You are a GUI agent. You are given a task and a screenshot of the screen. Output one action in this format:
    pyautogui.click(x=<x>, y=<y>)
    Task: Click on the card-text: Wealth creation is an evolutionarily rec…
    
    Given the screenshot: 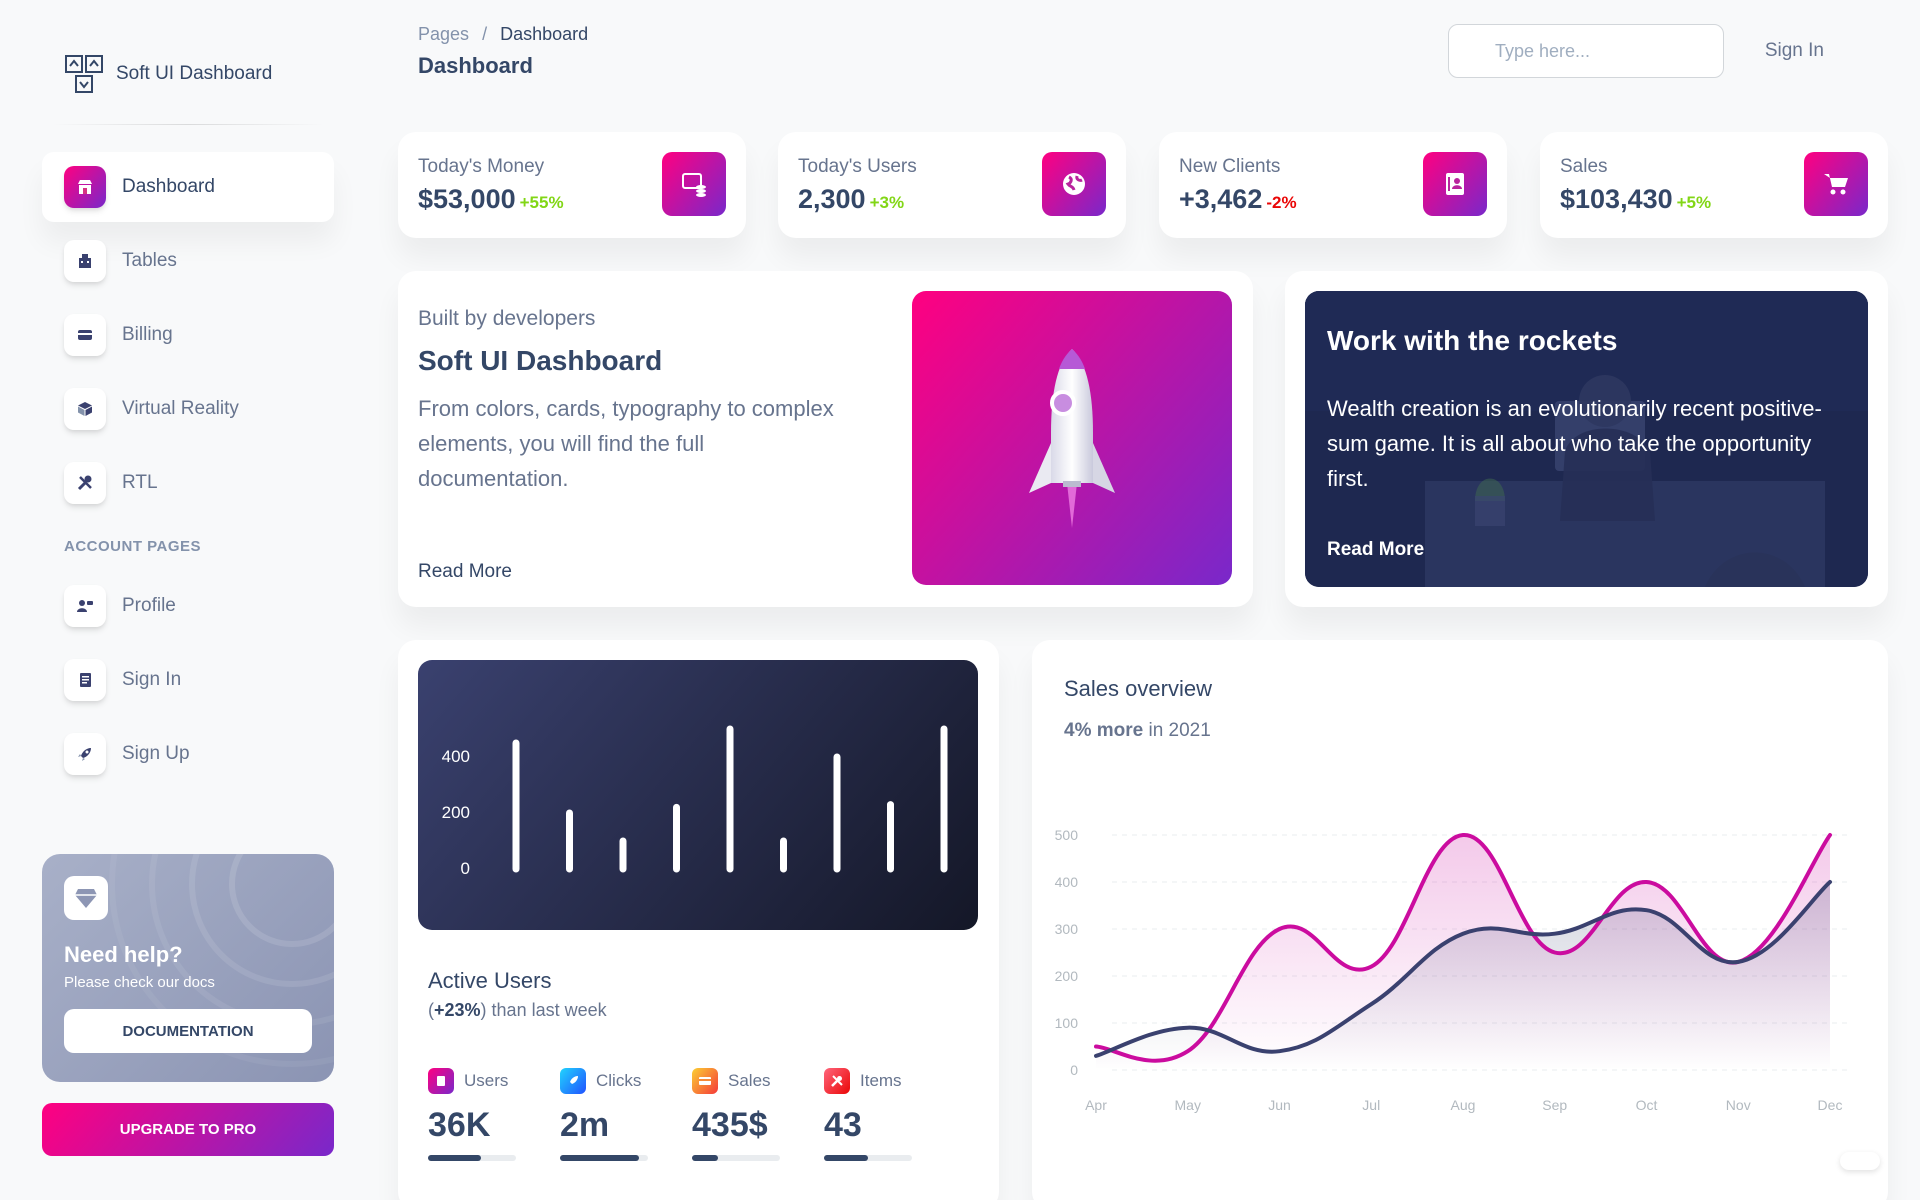 What is the action you would take?
    pyautogui.click(x=1574, y=443)
    